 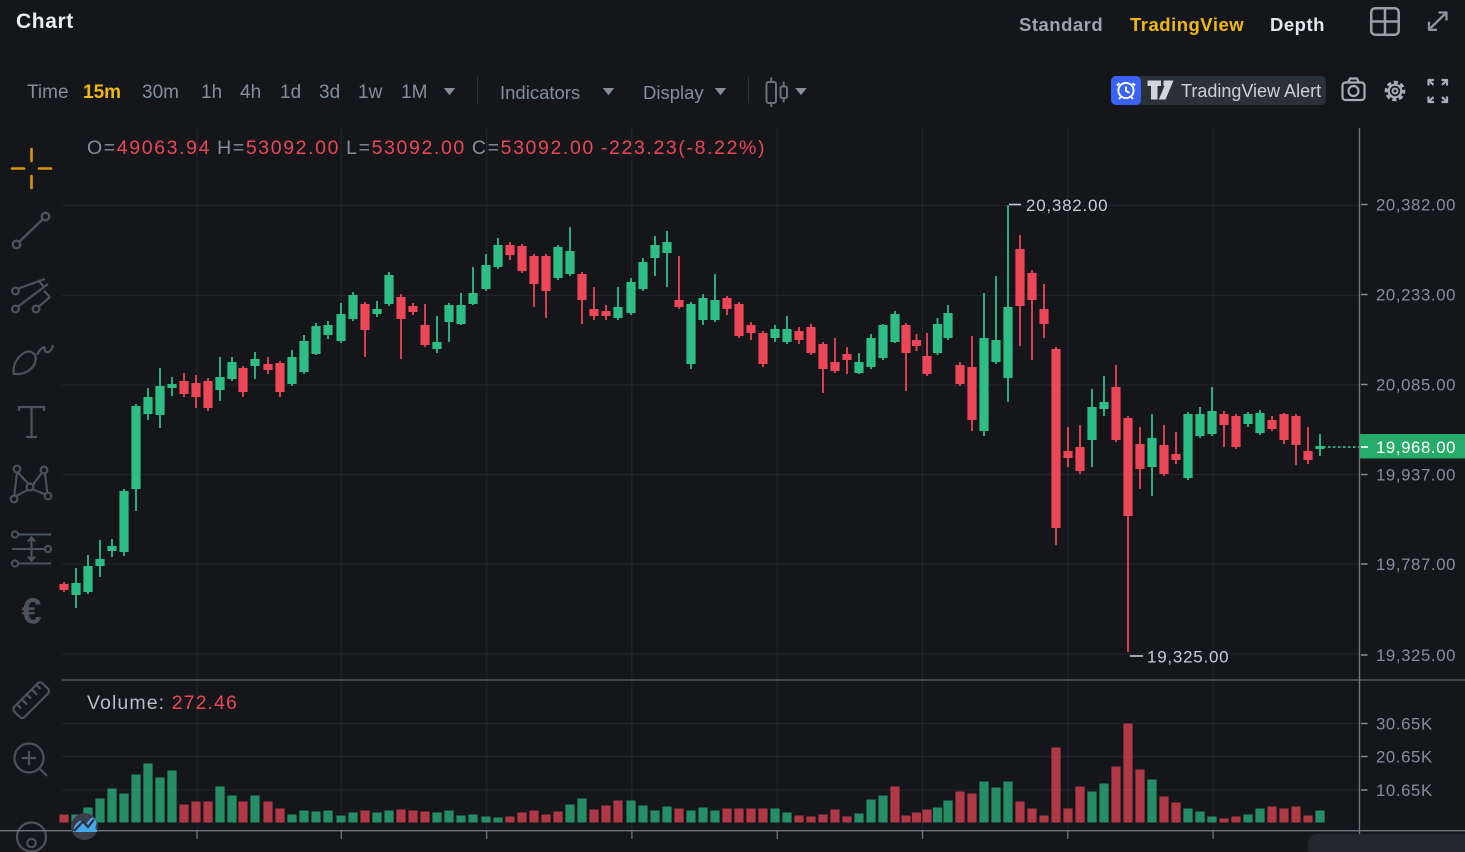 I want to click on svg-text: 10.65K, so click(x=1404, y=790).